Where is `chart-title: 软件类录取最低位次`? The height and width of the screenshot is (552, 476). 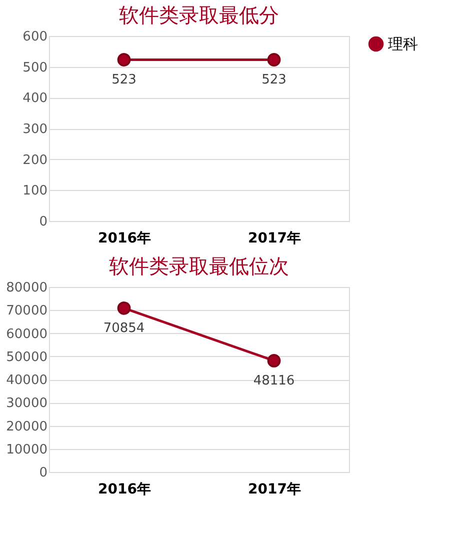
chart-title: 软件类录取最低位次 is located at coordinates (199, 266).